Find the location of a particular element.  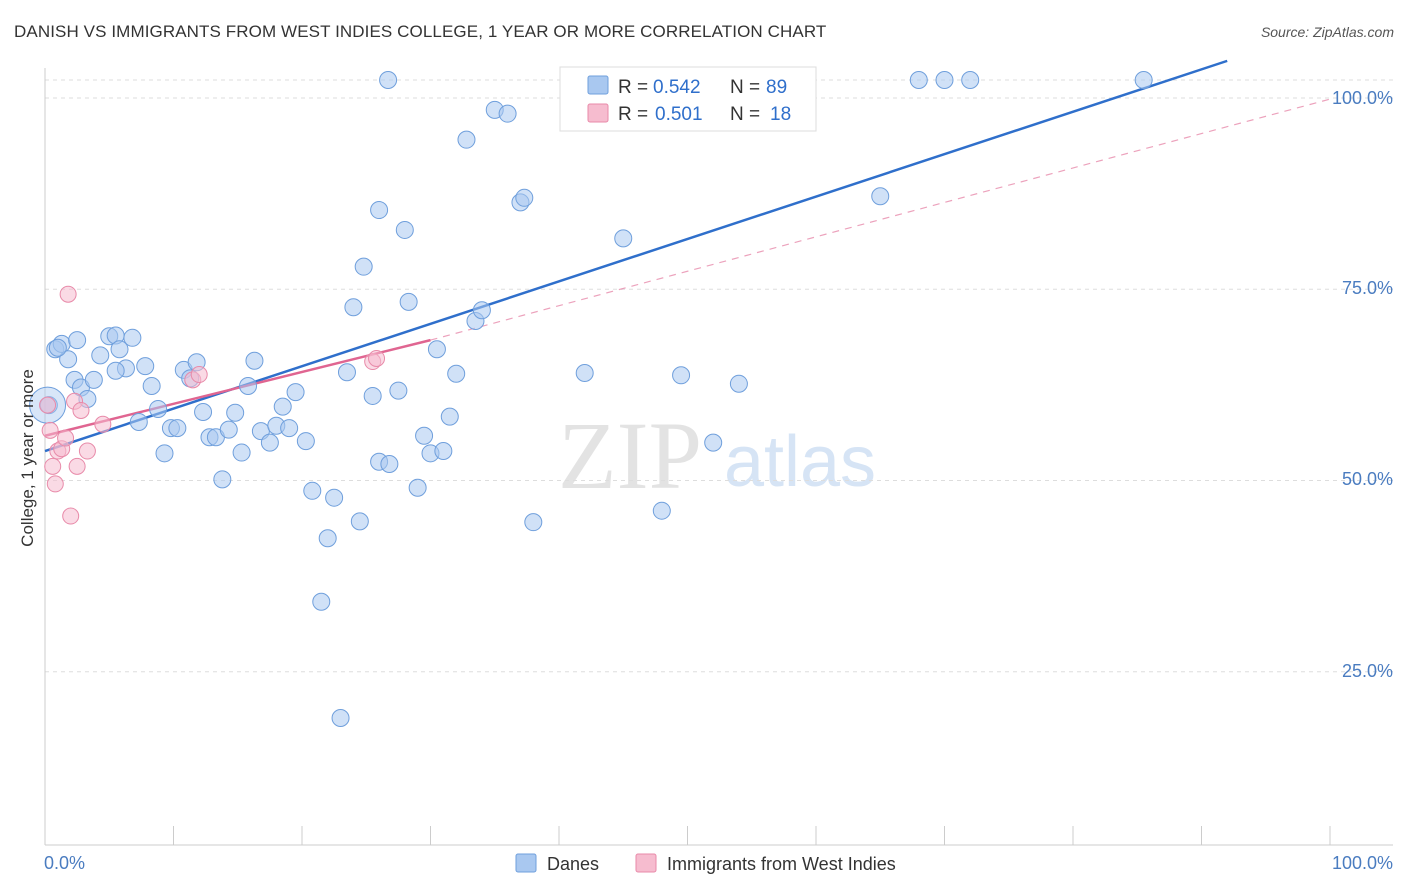

watermark-atlas: atlas is located at coordinates (800, 462).